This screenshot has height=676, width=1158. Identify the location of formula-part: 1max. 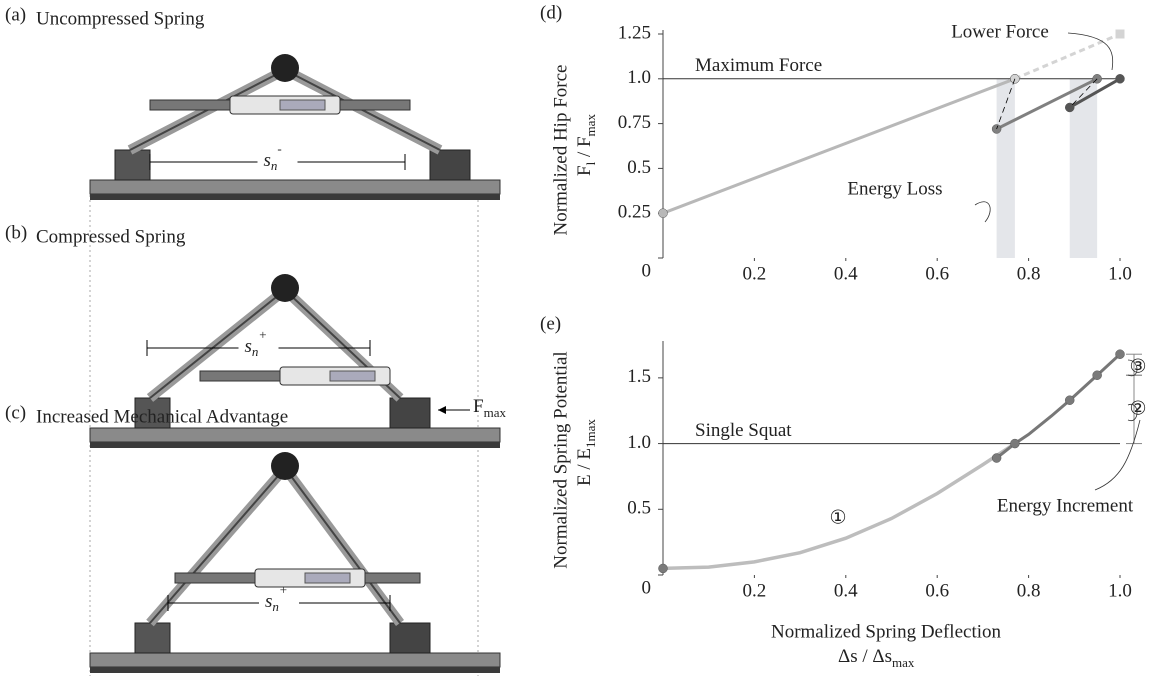
(590, 433).